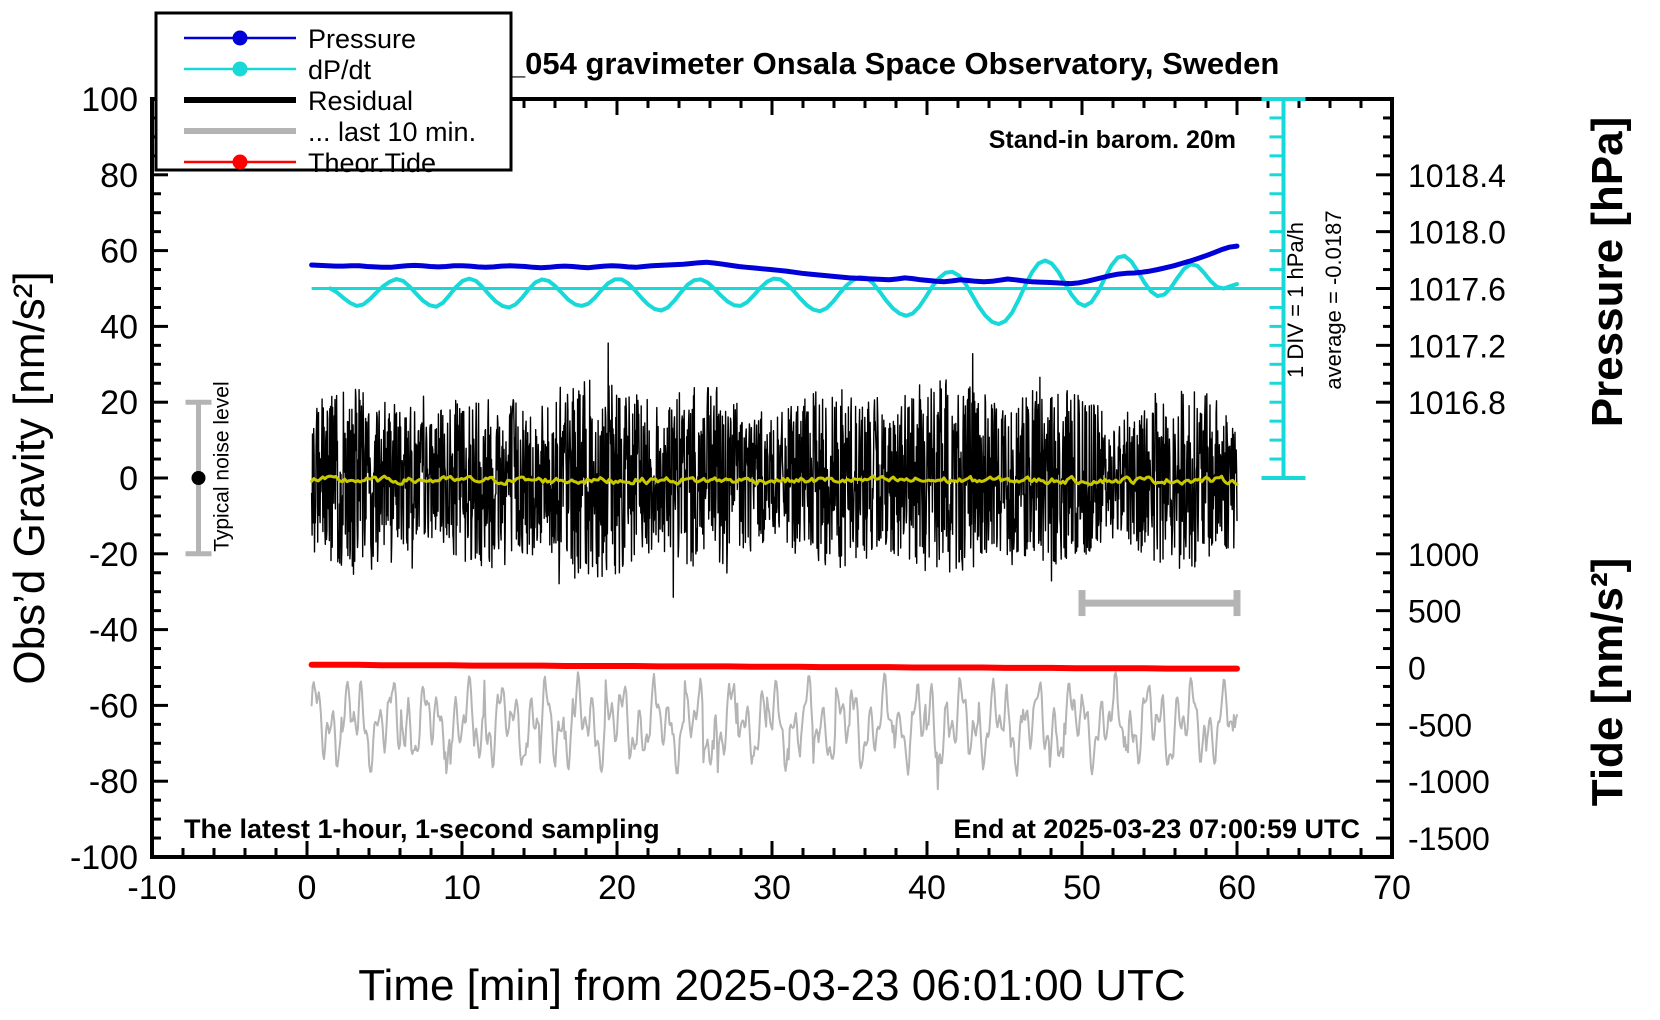  I want to click on annotation-average: average = -0.0187, so click(1333, 299).